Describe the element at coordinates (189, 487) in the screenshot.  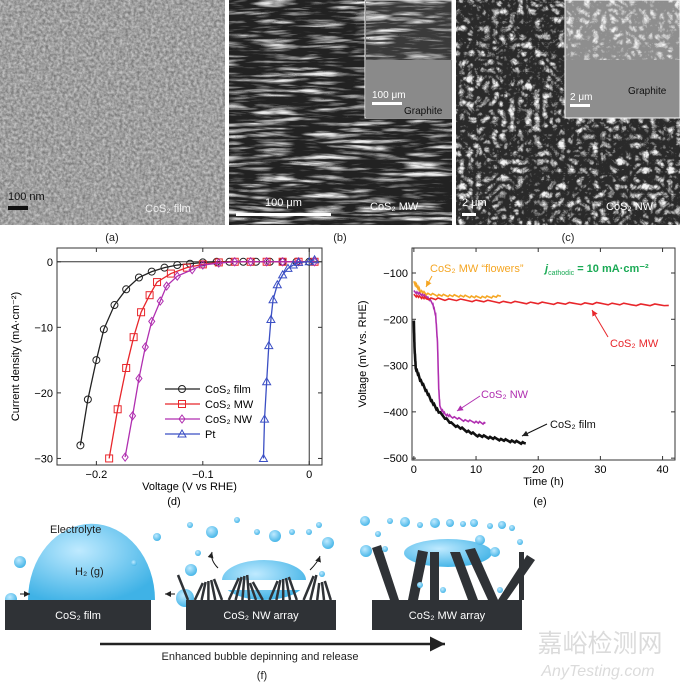
I see `x-axis-label: Voltage (V vs RHE)` at that location.